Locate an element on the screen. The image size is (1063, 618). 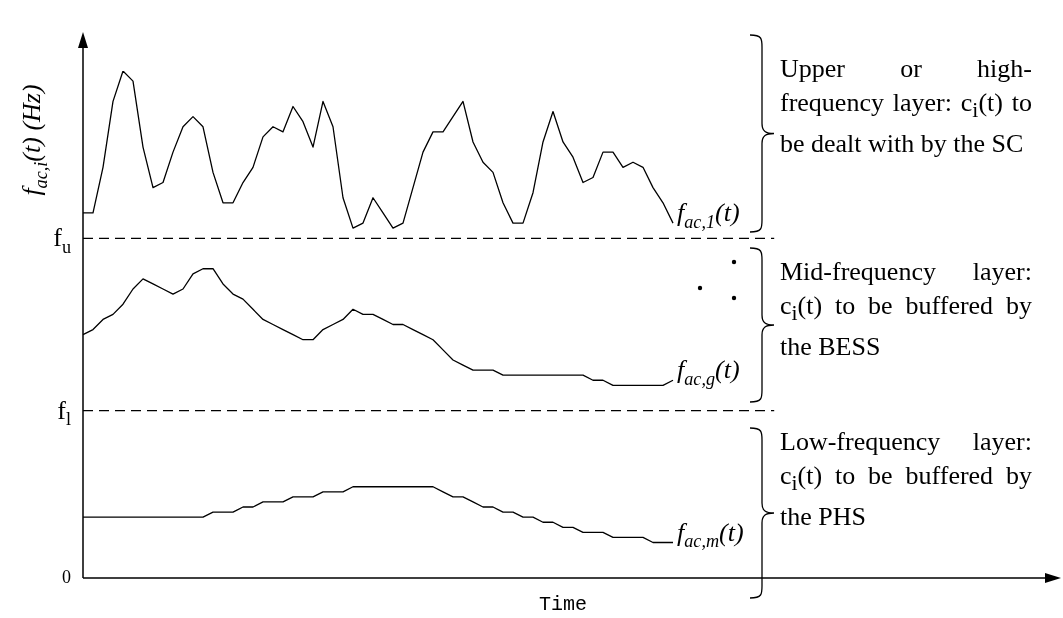
annotation: Upper or high-frequency layer: c$_{i}$(t) to be dealt with by the SC is located at coordinates (906, 107).